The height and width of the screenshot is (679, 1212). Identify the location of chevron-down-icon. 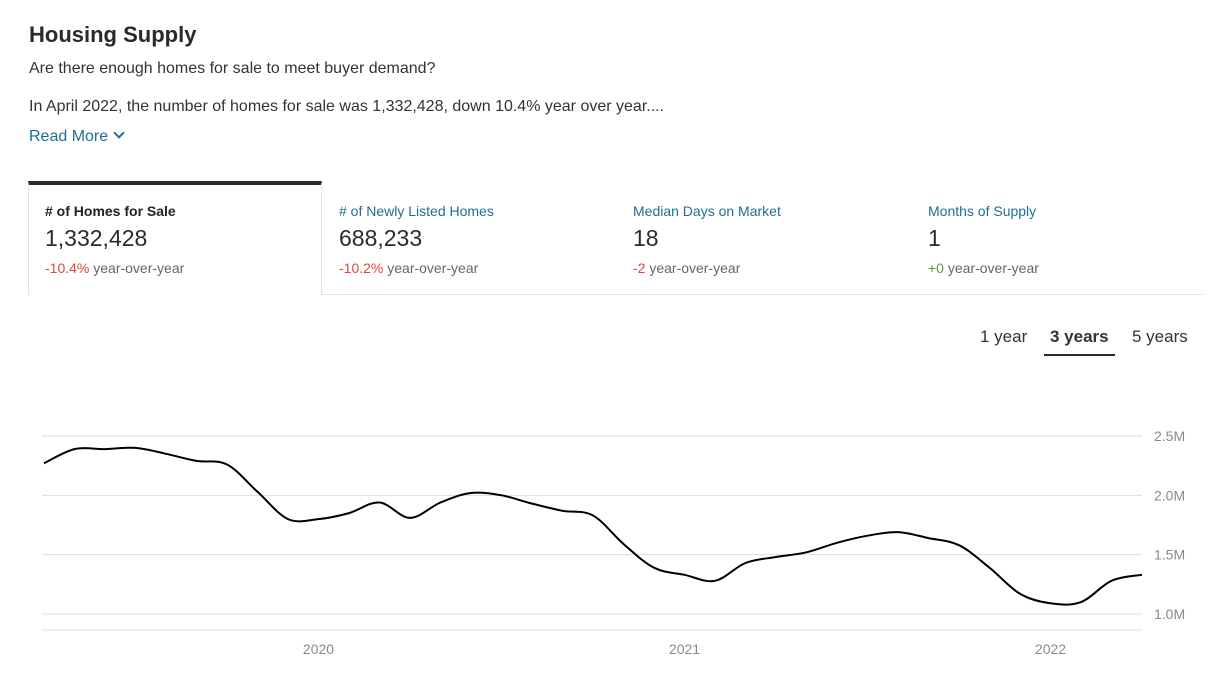
(119, 133).